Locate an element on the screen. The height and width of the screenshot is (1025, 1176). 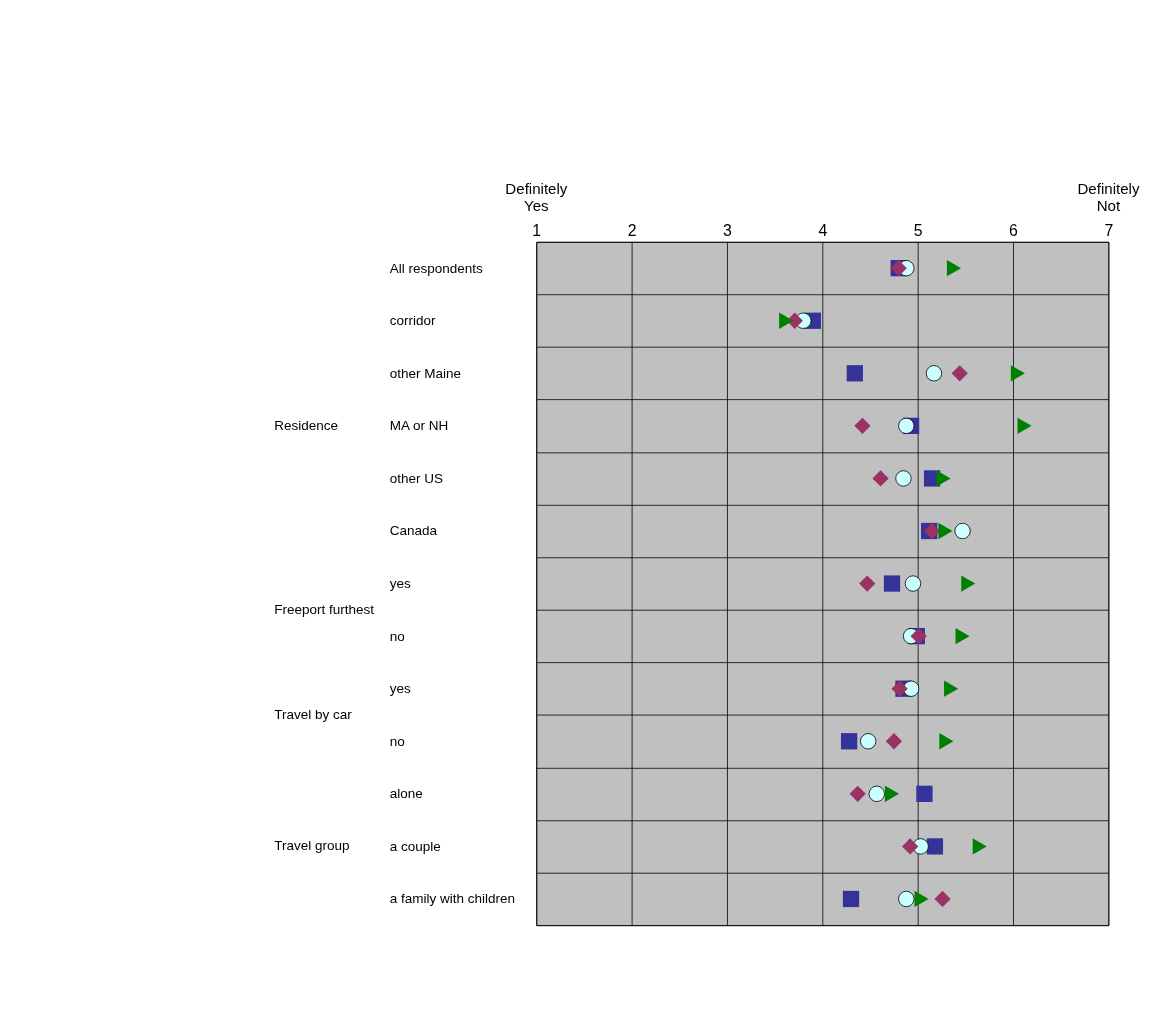
text: Definitely Not is located at coordinates (1108, 197).